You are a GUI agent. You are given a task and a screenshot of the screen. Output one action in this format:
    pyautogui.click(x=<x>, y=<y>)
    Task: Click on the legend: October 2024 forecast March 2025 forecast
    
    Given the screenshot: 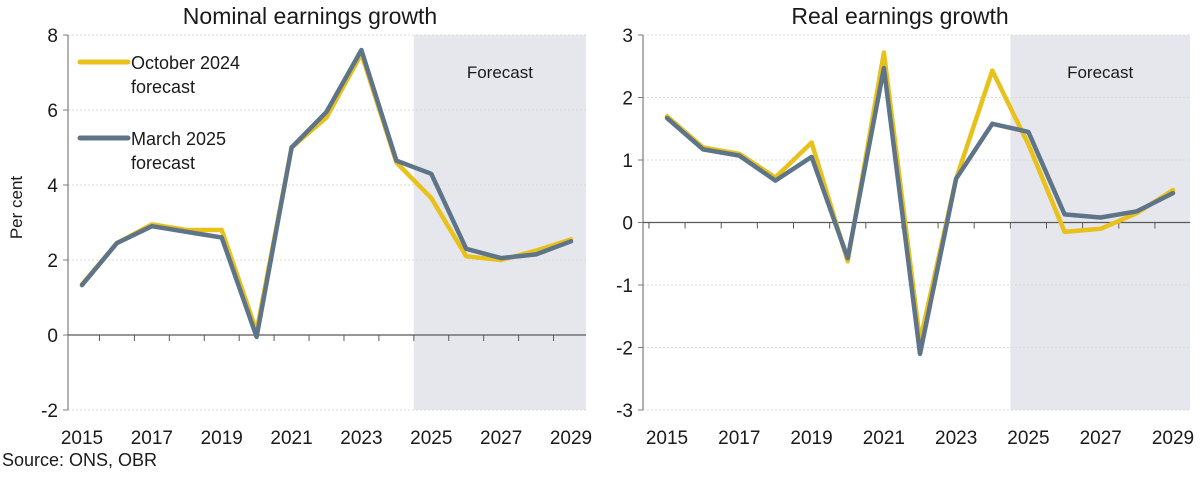 What is the action you would take?
    pyautogui.click(x=158, y=113)
    